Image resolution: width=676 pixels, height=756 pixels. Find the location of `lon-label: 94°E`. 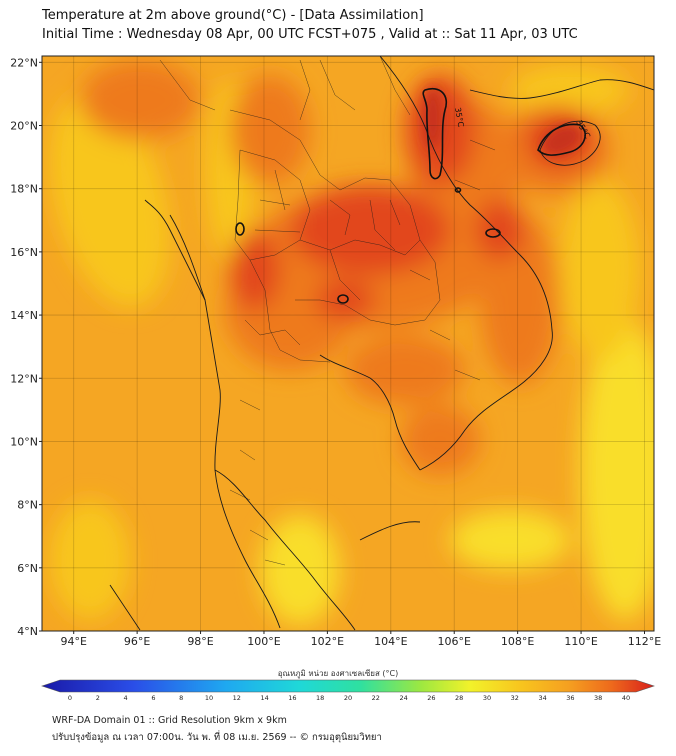

lon-label: 94°E is located at coordinates (73, 641).